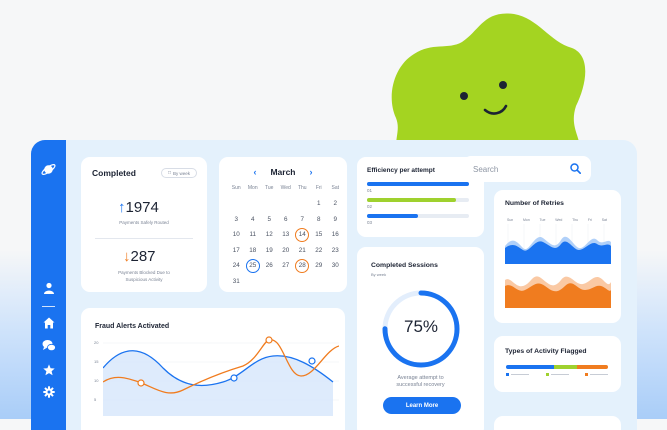  What do you see at coordinates (48, 306) in the screenshot?
I see `sidebar-divider` at bounding box center [48, 306].